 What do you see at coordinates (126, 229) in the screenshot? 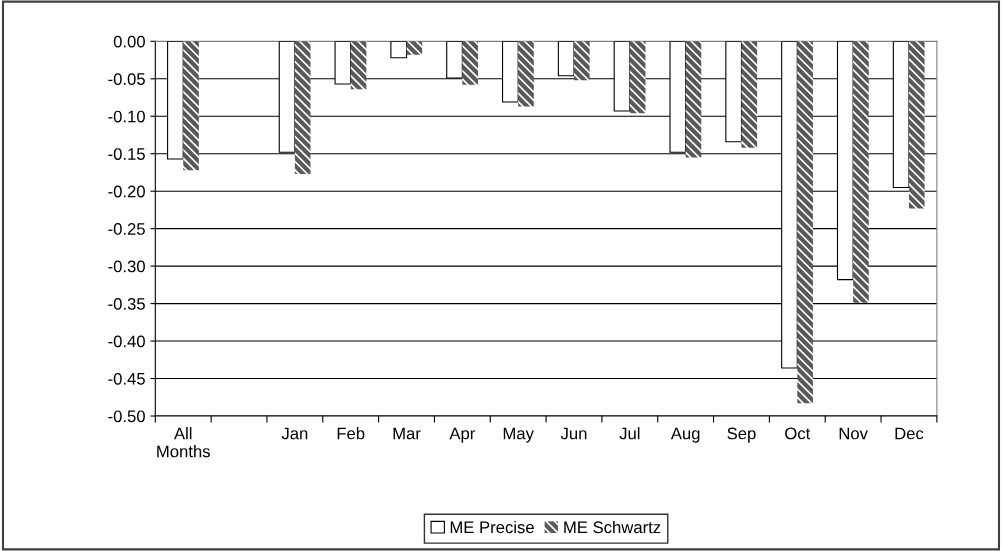
I see `y-tick-label: -0.25` at bounding box center [126, 229].